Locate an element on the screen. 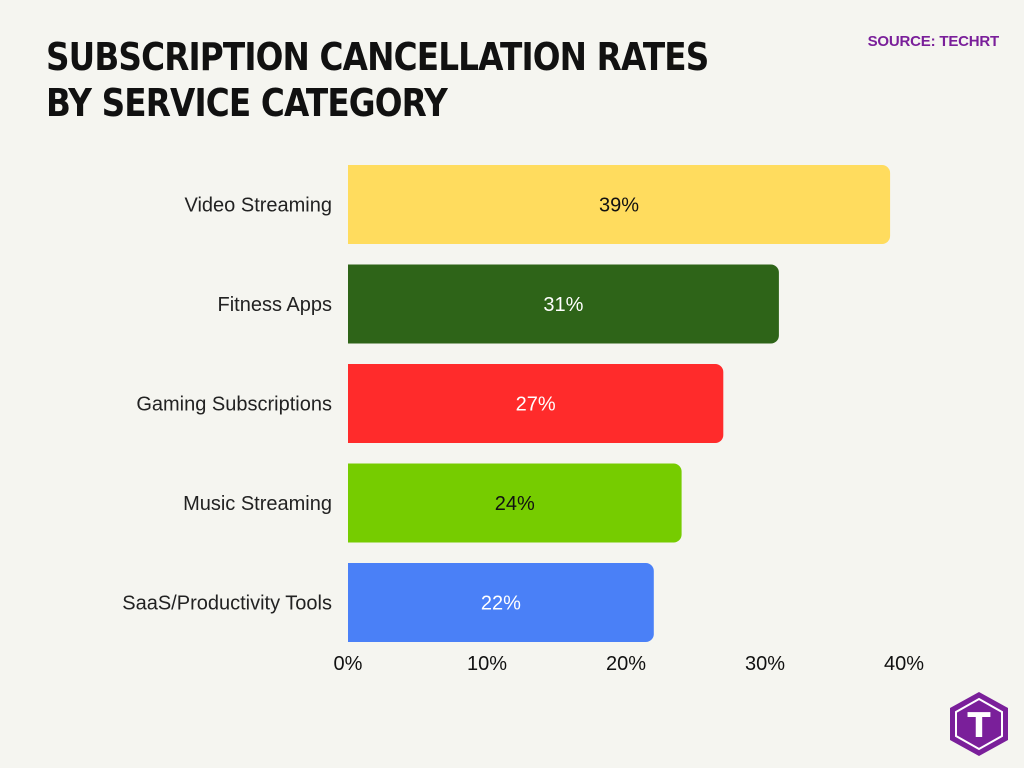 The image size is (1024, 768). x-tick-label: 40% is located at coordinates (904, 664).